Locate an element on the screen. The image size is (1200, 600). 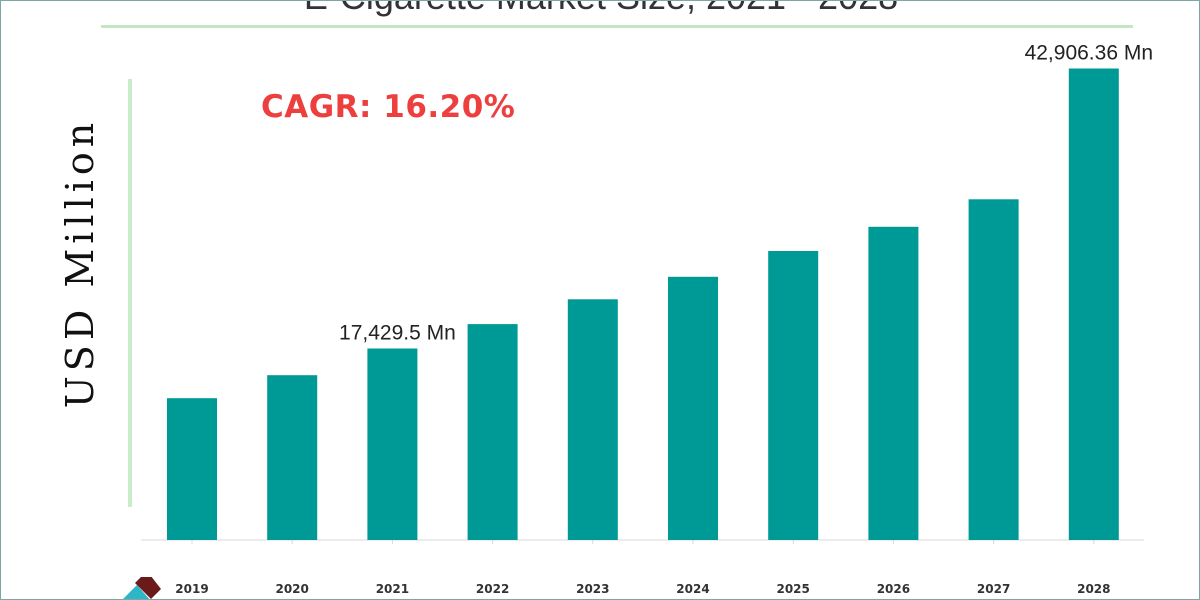
bar-2028 is located at coordinates (1093, 304).